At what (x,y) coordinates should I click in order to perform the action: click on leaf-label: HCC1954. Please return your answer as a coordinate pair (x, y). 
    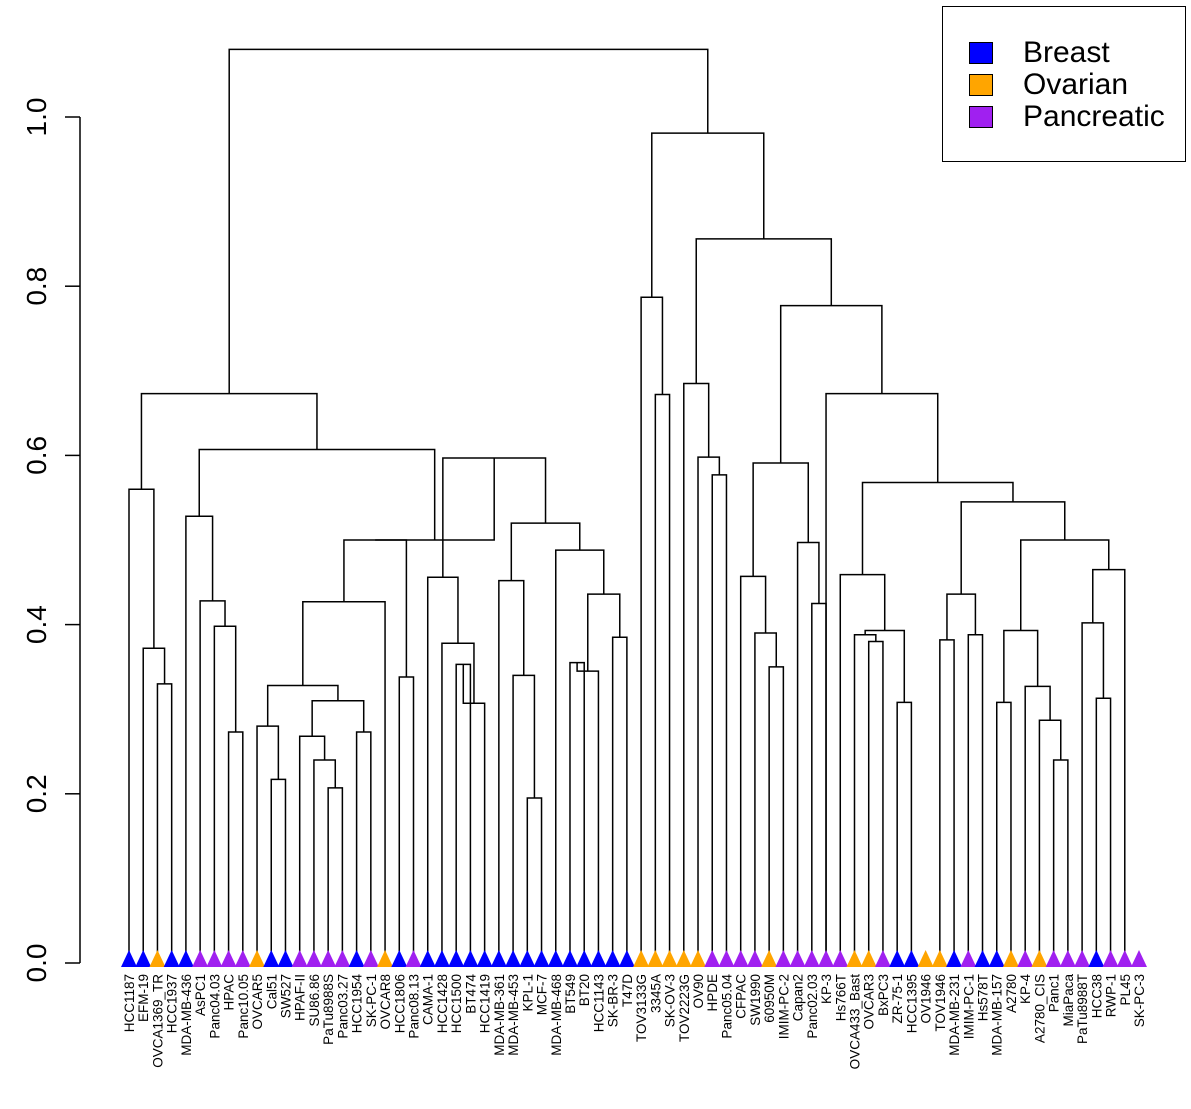
    Looking at the image, I should click on (357, 1004).